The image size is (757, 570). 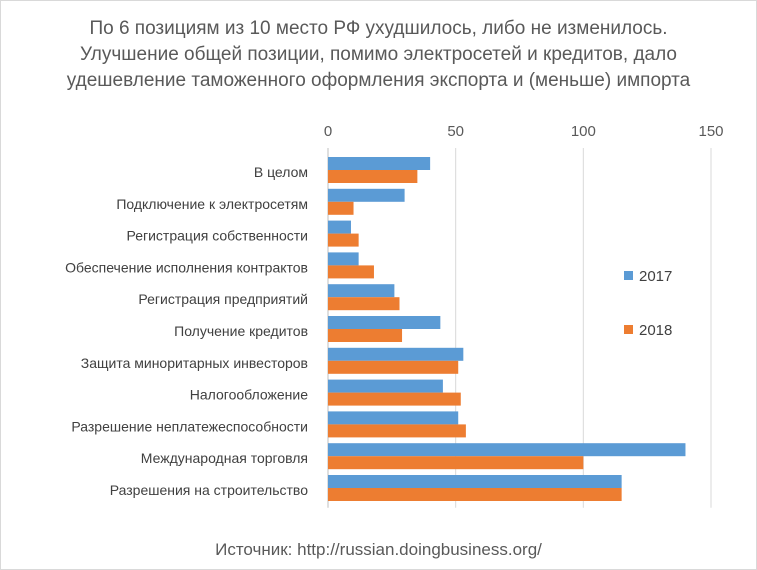 I want to click on category-label: Защита миноритарных инвесторов, so click(x=194, y=363).